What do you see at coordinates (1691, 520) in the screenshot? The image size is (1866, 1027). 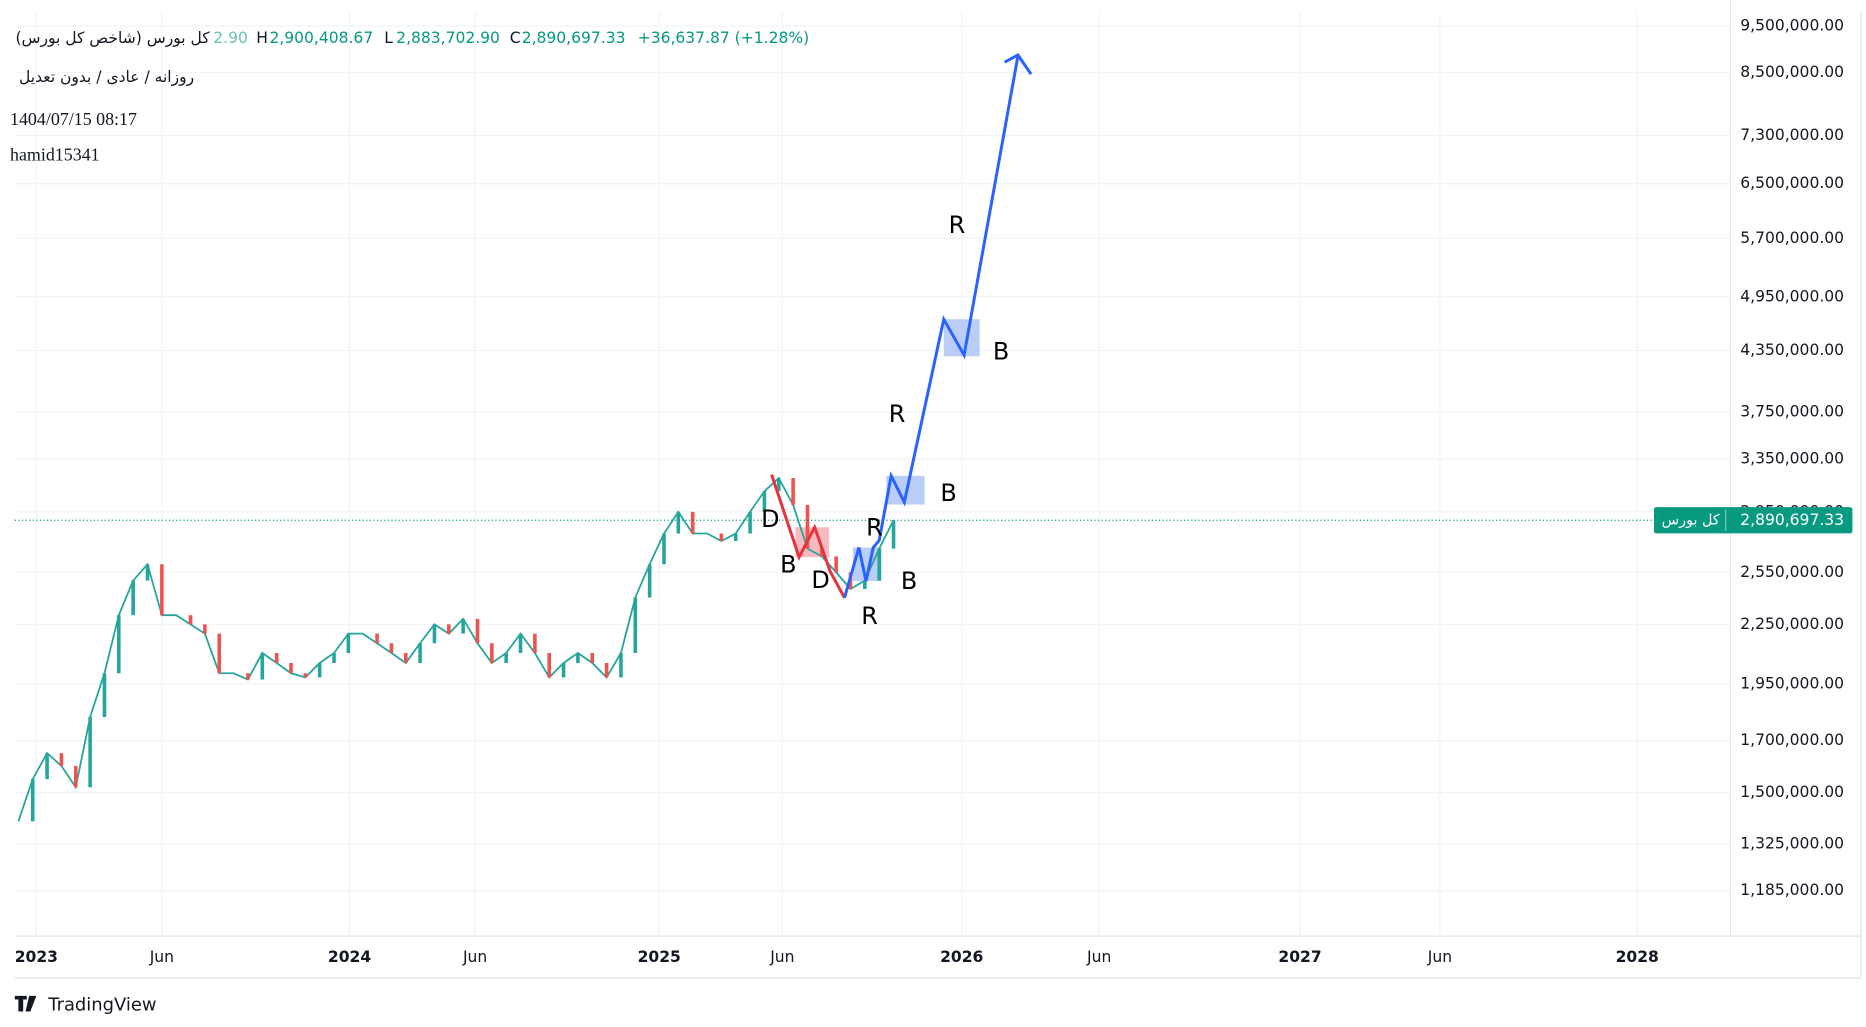 I see `last-price-name: کل بورس` at bounding box center [1691, 520].